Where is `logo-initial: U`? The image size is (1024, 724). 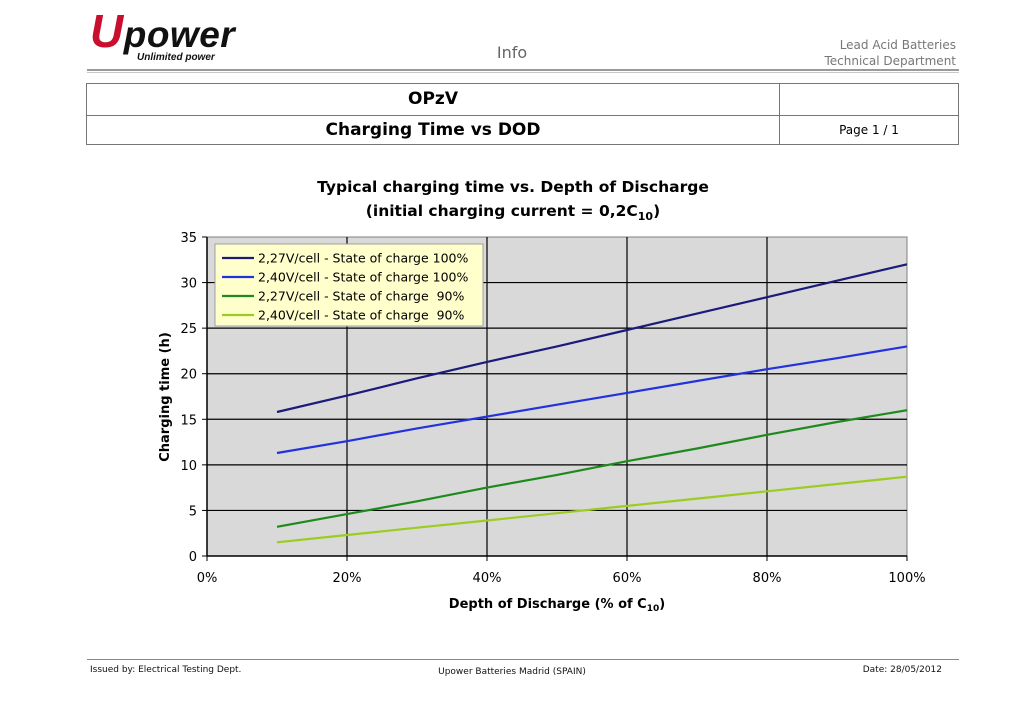 logo-initial: U is located at coordinates (107, 31).